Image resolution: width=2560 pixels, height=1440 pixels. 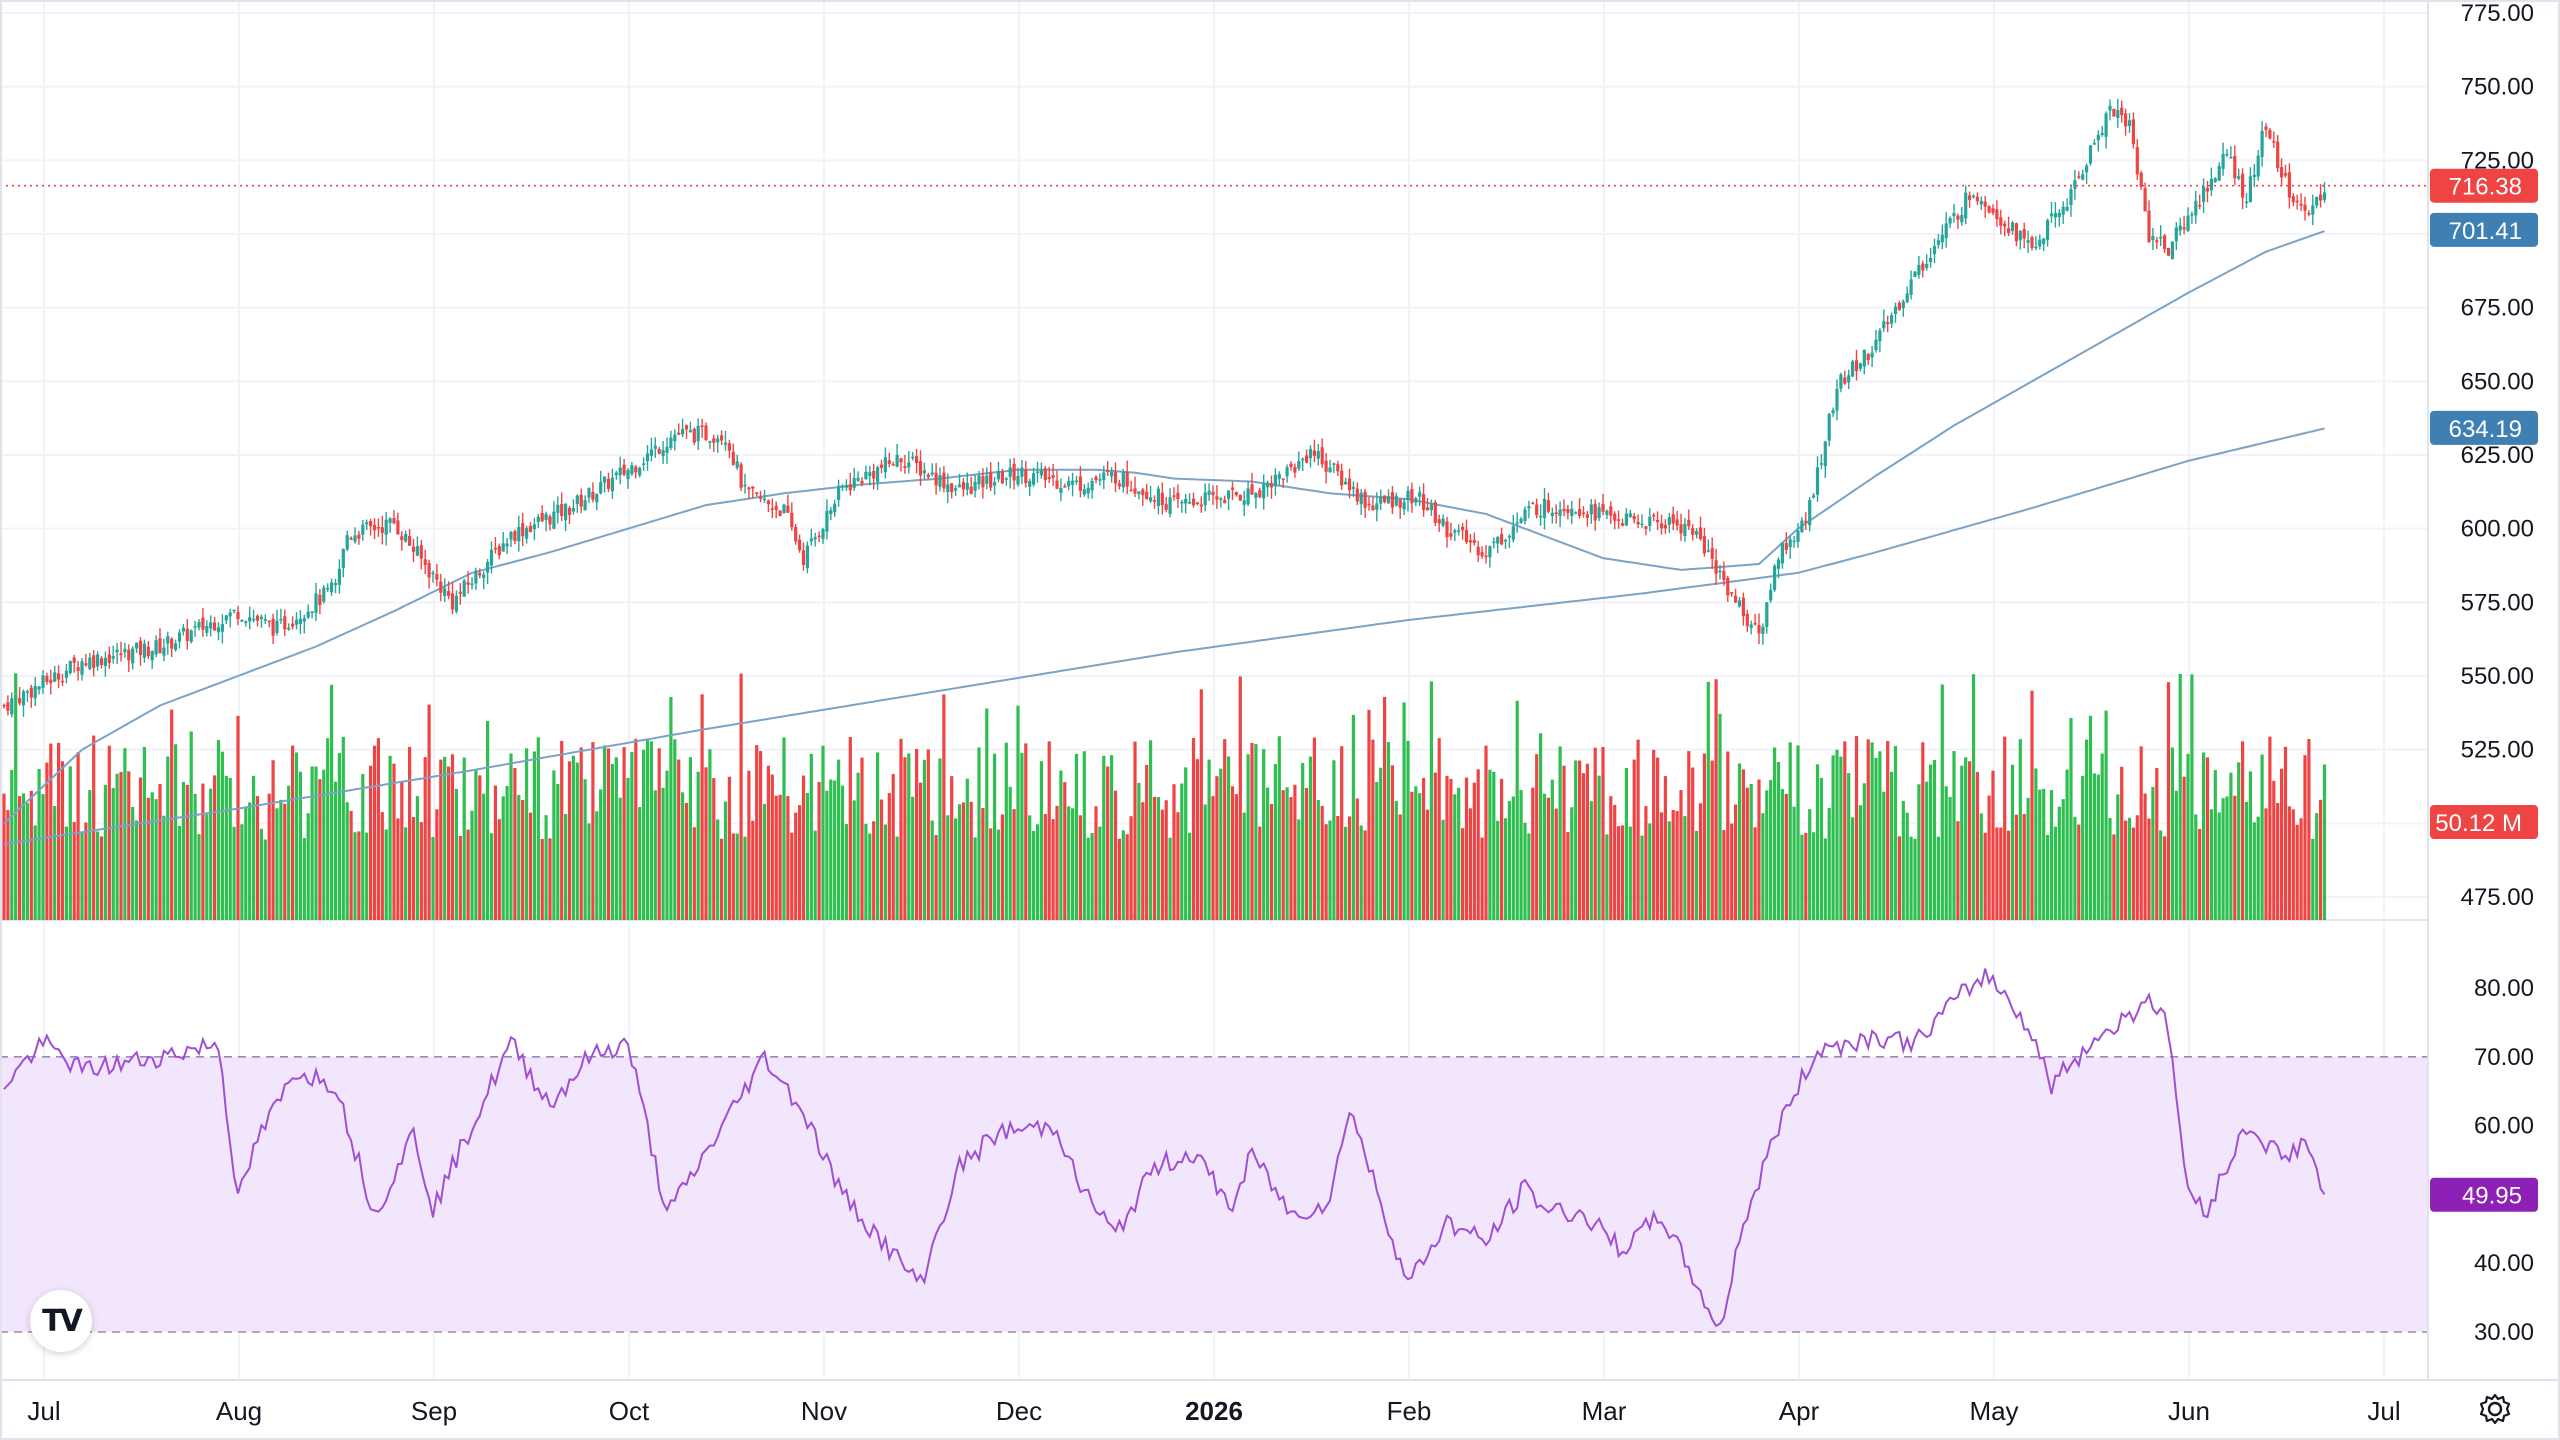 What do you see at coordinates (1213, 1411) in the screenshot?
I see `time-axis: Jul Aug Sep Oct Nov Dec 2026 Feb Mar Apr May Jun Jul` at bounding box center [1213, 1411].